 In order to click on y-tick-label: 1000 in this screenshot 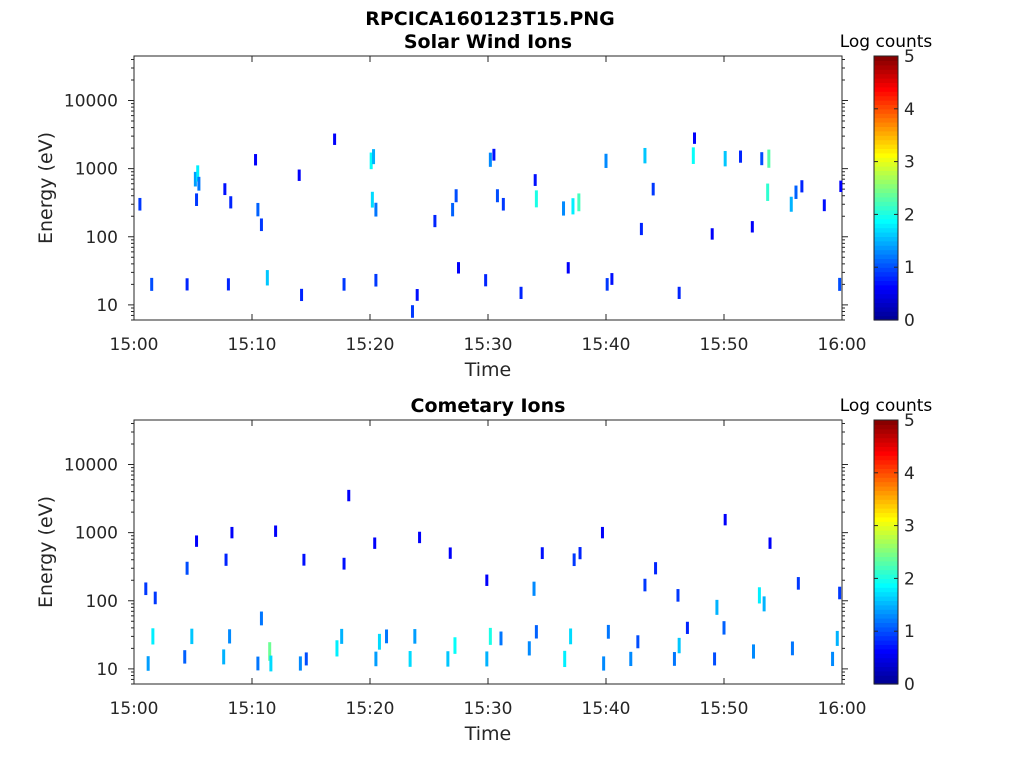, I will do `click(96, 534)`.